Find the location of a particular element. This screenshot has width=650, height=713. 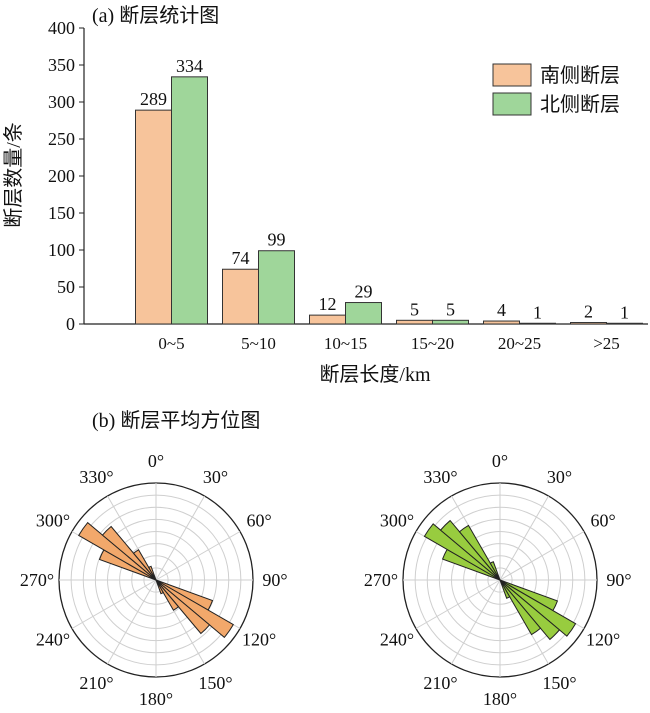

bar-value-label: 12 is located at coordinates (328, 304).